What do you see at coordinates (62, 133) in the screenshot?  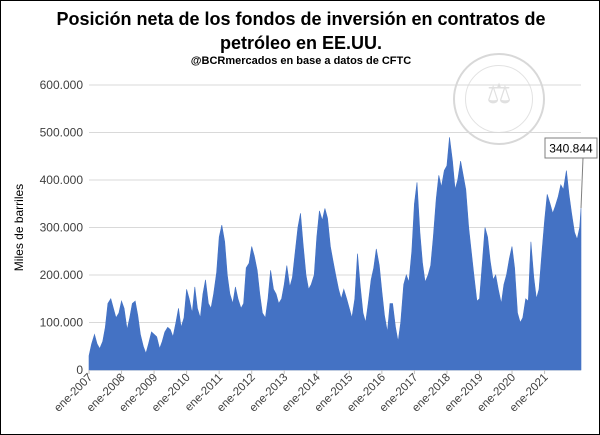 I see `y-tick-label: 500.000` at bounding box center [62, 133].